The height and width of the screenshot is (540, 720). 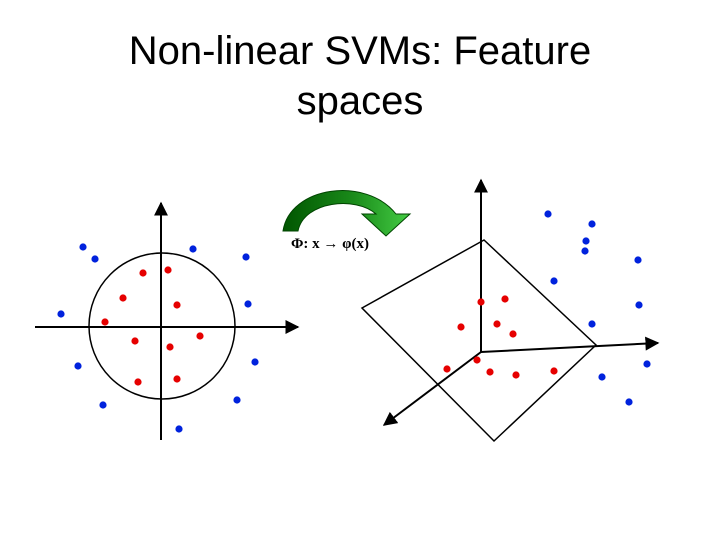 I want to click on decision-boundary-circle, so click(x=162, y=326).